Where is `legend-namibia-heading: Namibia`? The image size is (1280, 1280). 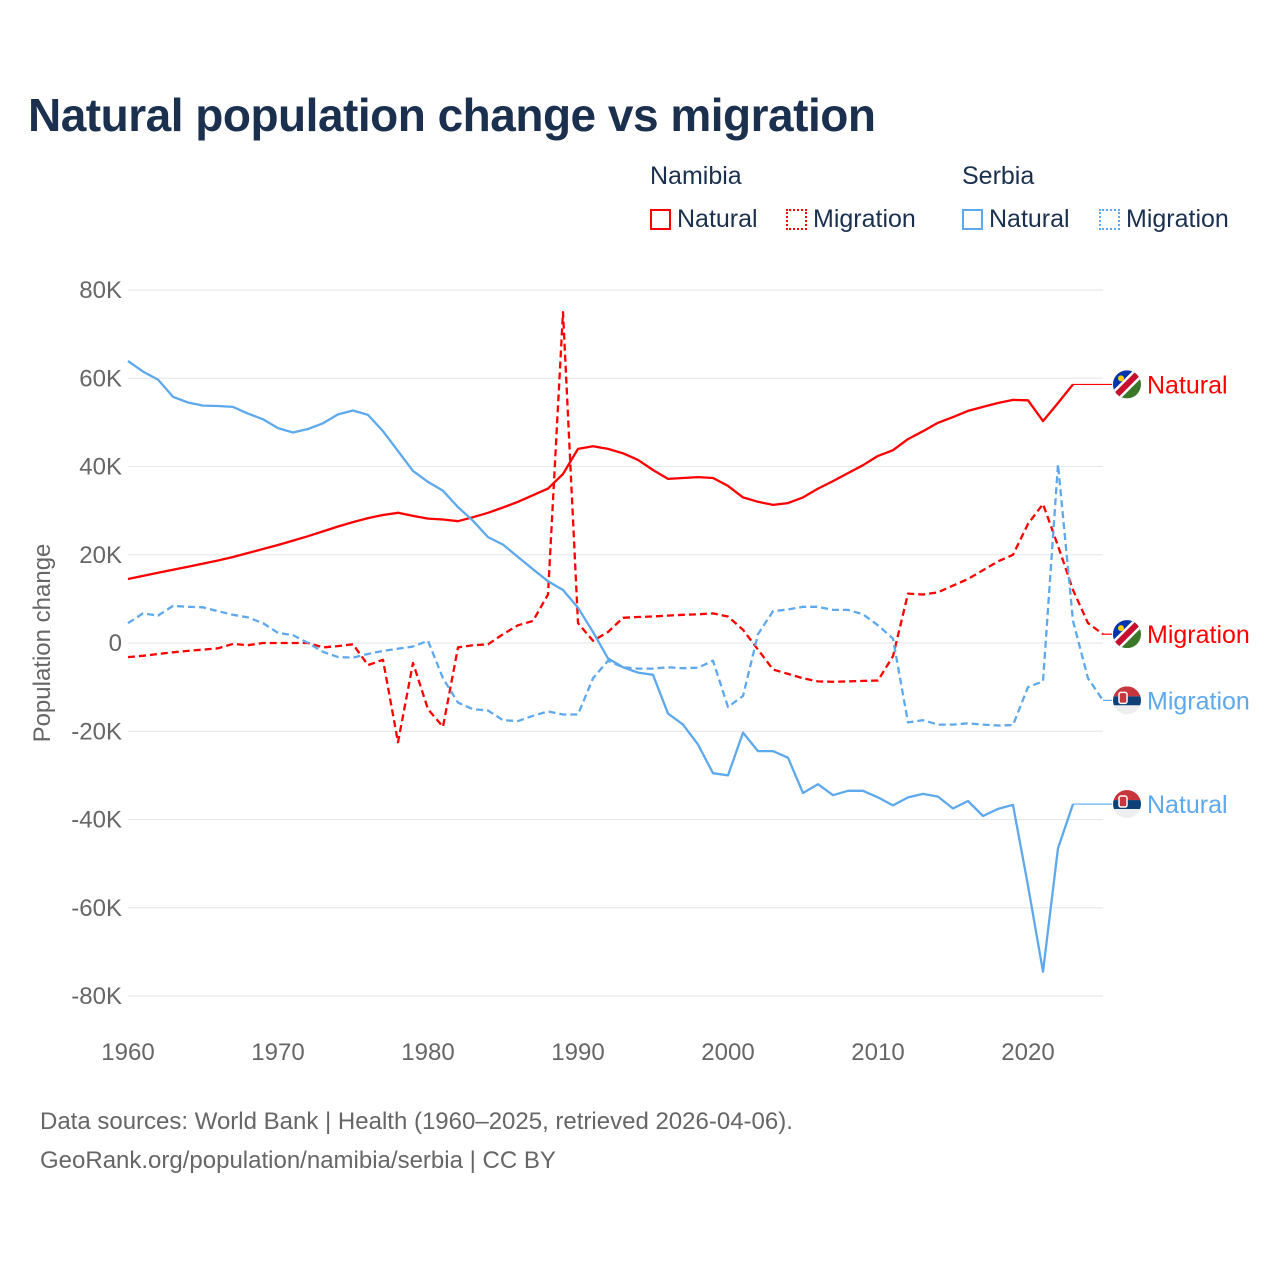 legend-namibia-heading: Namibia is located at coordinates (696, 176).